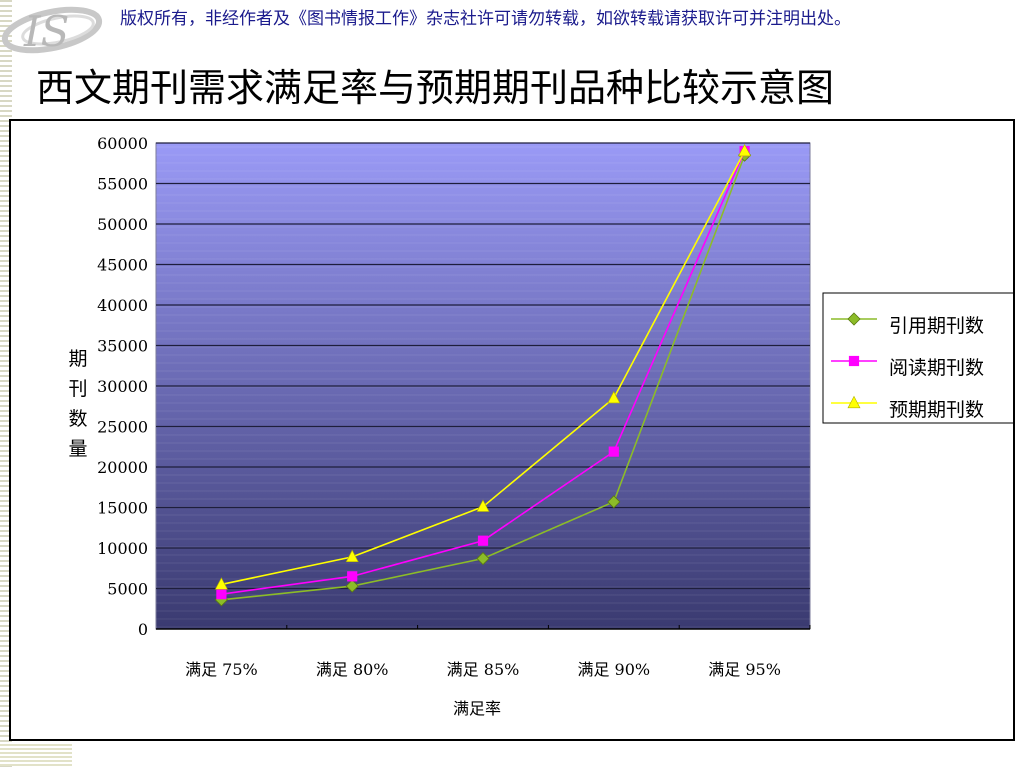 The width and height of the screenshot is (1024, 768). What do you see at coordinates (122, 184) in the screenshot?
I see `y-tick-label: 55000` at bounding box center [122, 184].